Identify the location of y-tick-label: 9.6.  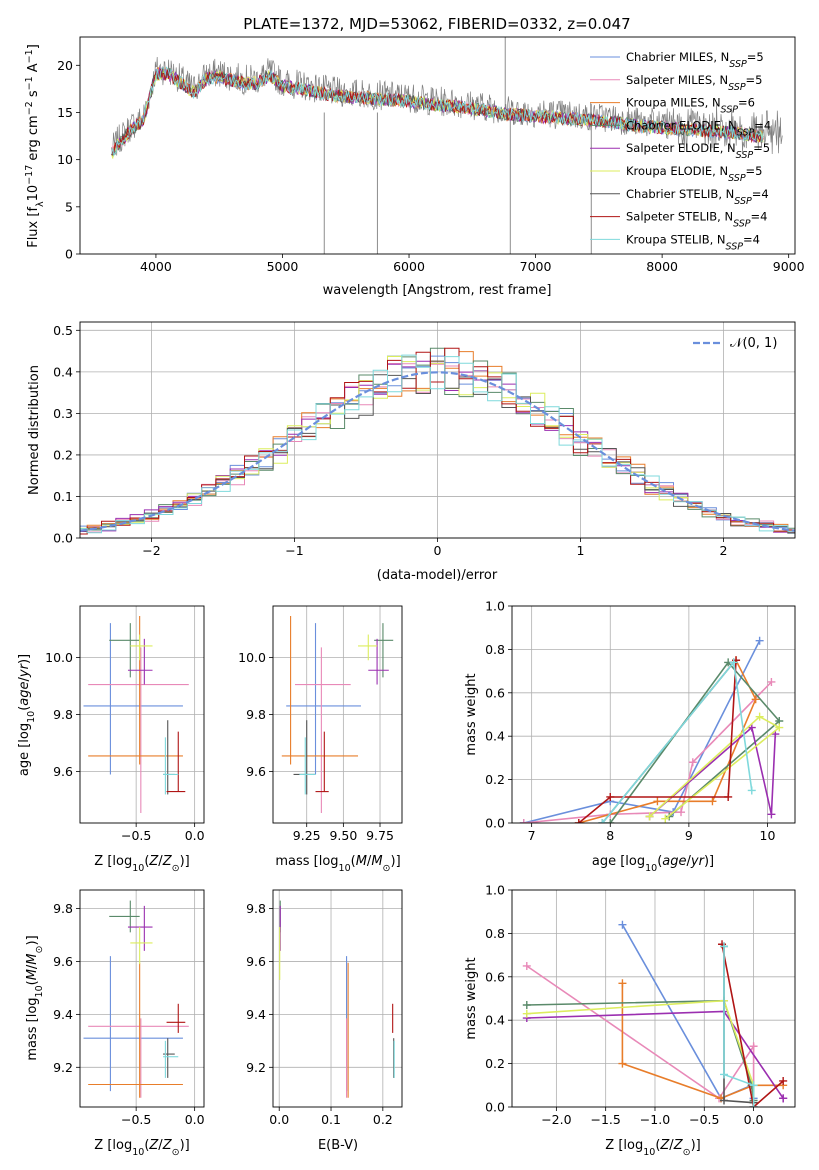
(256, 961).